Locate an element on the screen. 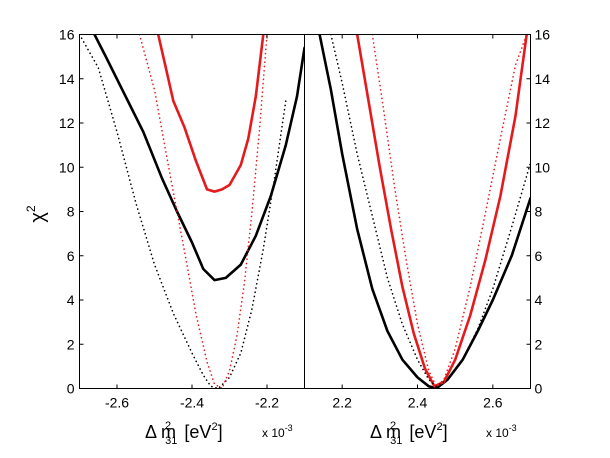 The width and height of the screenshot is (610, 458). left-xlabel-prefix: Δ m is located at coordinates (160, 432).